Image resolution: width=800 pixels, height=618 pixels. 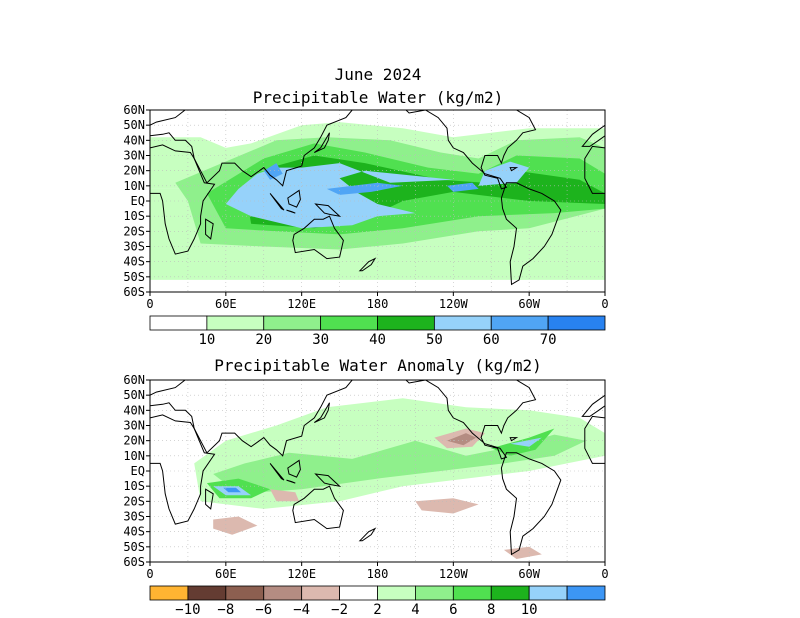 What do you see at coordinates (134, 262) in the screenshot?
I see `pw-lat-label: 40S` at bounding box center [134, 262].